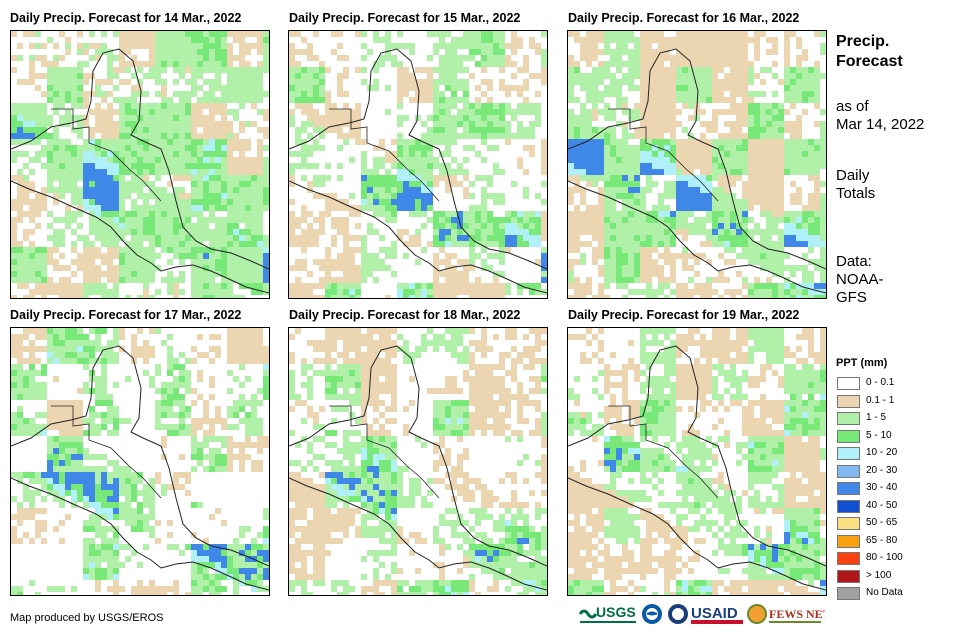 Image resolution: width=970 pixels, height=635 pixels. Describe the element at coordinates (884, 557) in the screenshot. I see `legend-label: 80 - 100` at that location.